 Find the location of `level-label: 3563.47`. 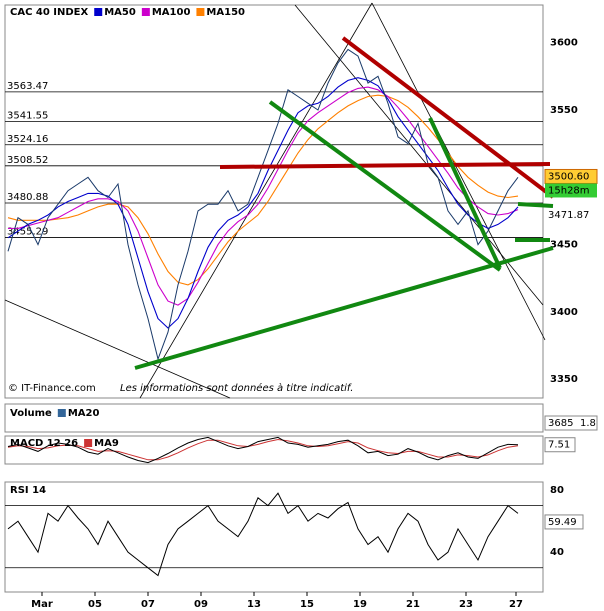

level-label: 3563.47 is located at coordinates (27, 86).